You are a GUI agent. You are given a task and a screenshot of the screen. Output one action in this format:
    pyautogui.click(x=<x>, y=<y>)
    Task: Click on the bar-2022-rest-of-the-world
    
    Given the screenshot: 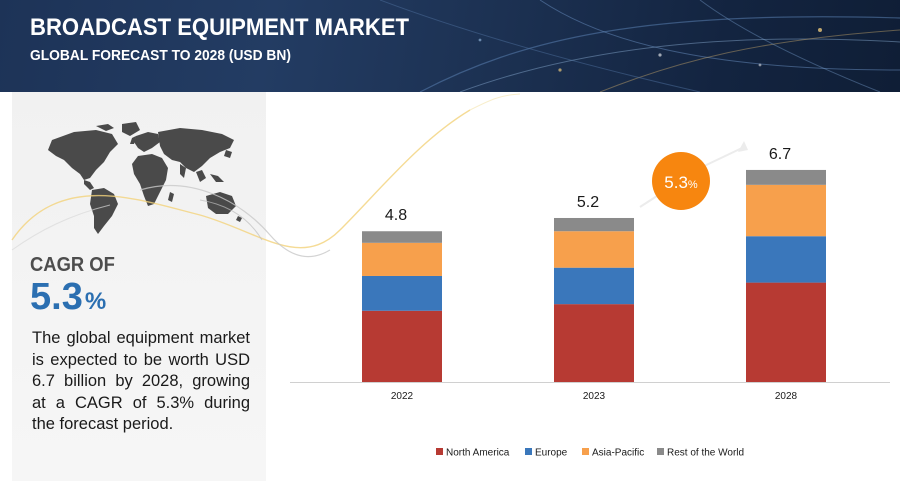 What is the action you would take?
    pyautogui.click(x=402, y=237)
    